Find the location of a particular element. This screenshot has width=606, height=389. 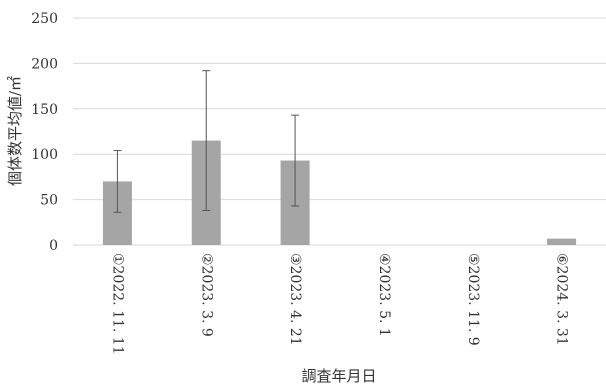

x-category-label: ④2023. 5. 1 is located at coordinates (384, 295).